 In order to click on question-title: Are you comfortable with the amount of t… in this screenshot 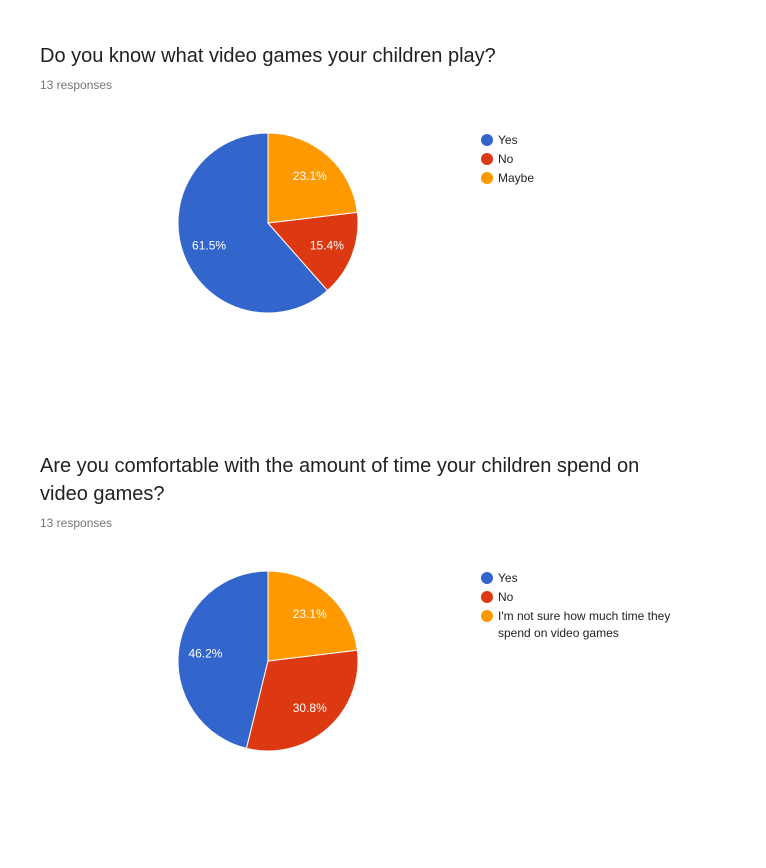, I will do `click(340, 480)`.